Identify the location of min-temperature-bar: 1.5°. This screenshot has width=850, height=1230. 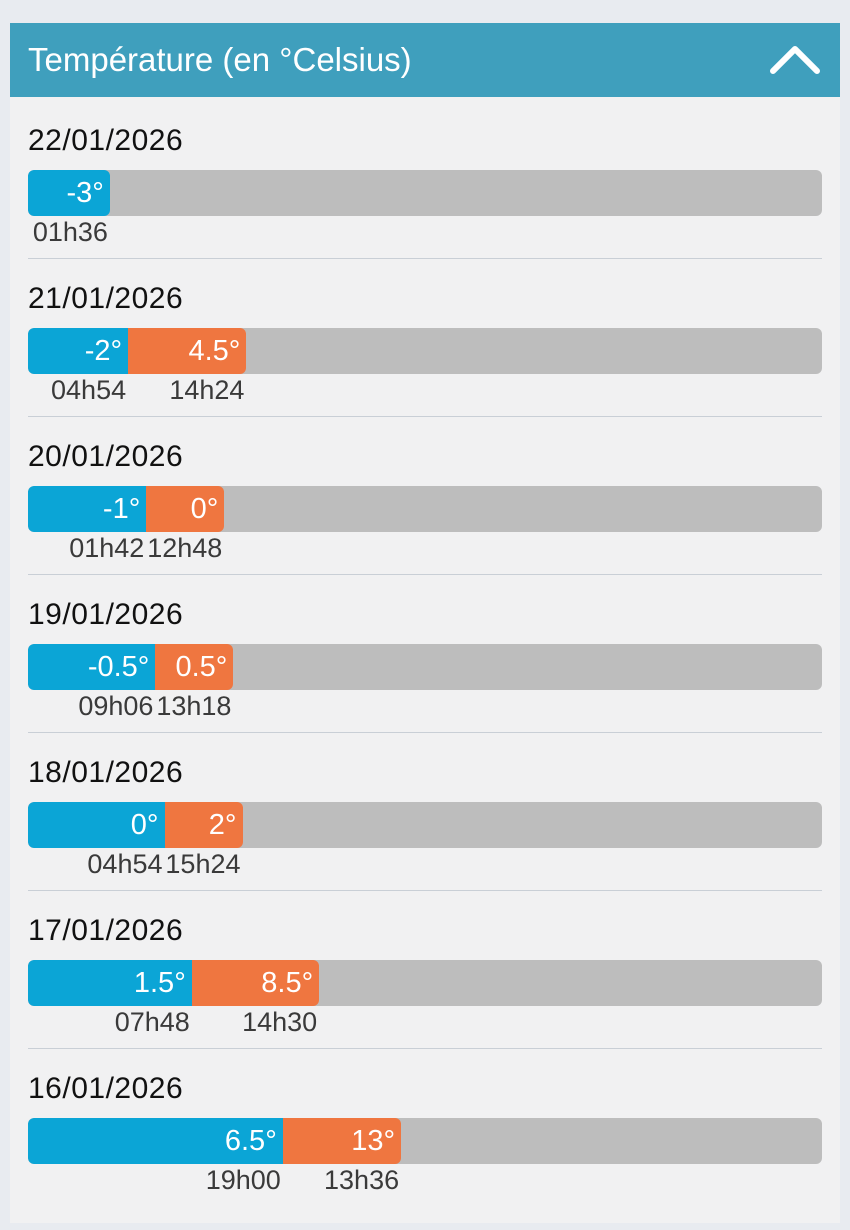
(110, 983).